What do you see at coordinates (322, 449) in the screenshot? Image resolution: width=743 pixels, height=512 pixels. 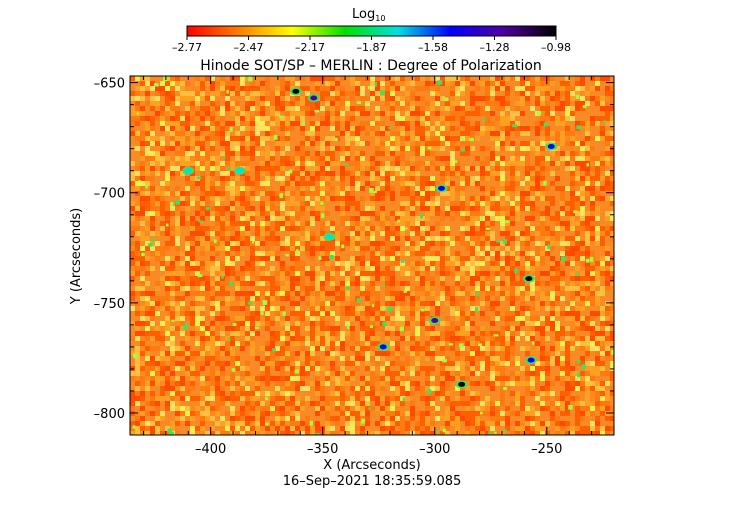 I see `x-tick-label: –350` at bounding box center [322, 449].